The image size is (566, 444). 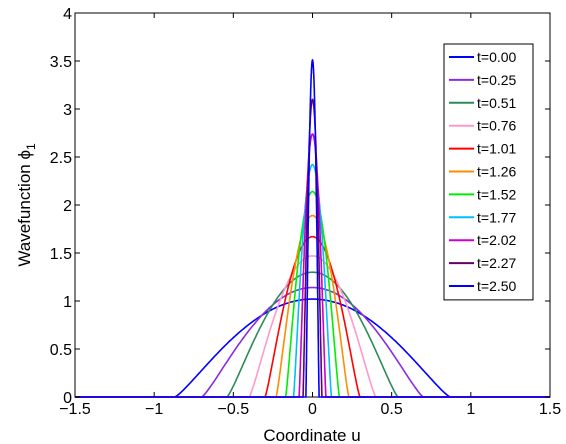 What do you see at coordinates (497, 126) in the screenshot?
I see `legend-label: t=0.76` at bounding box center [497, 126].